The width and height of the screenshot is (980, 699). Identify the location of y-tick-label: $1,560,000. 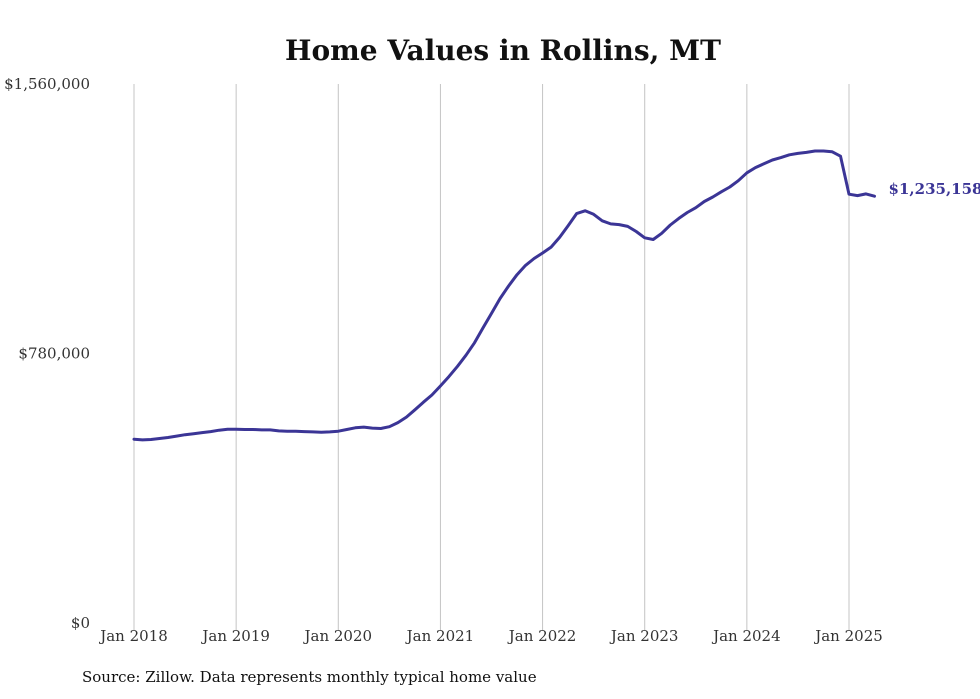
(47, 84).